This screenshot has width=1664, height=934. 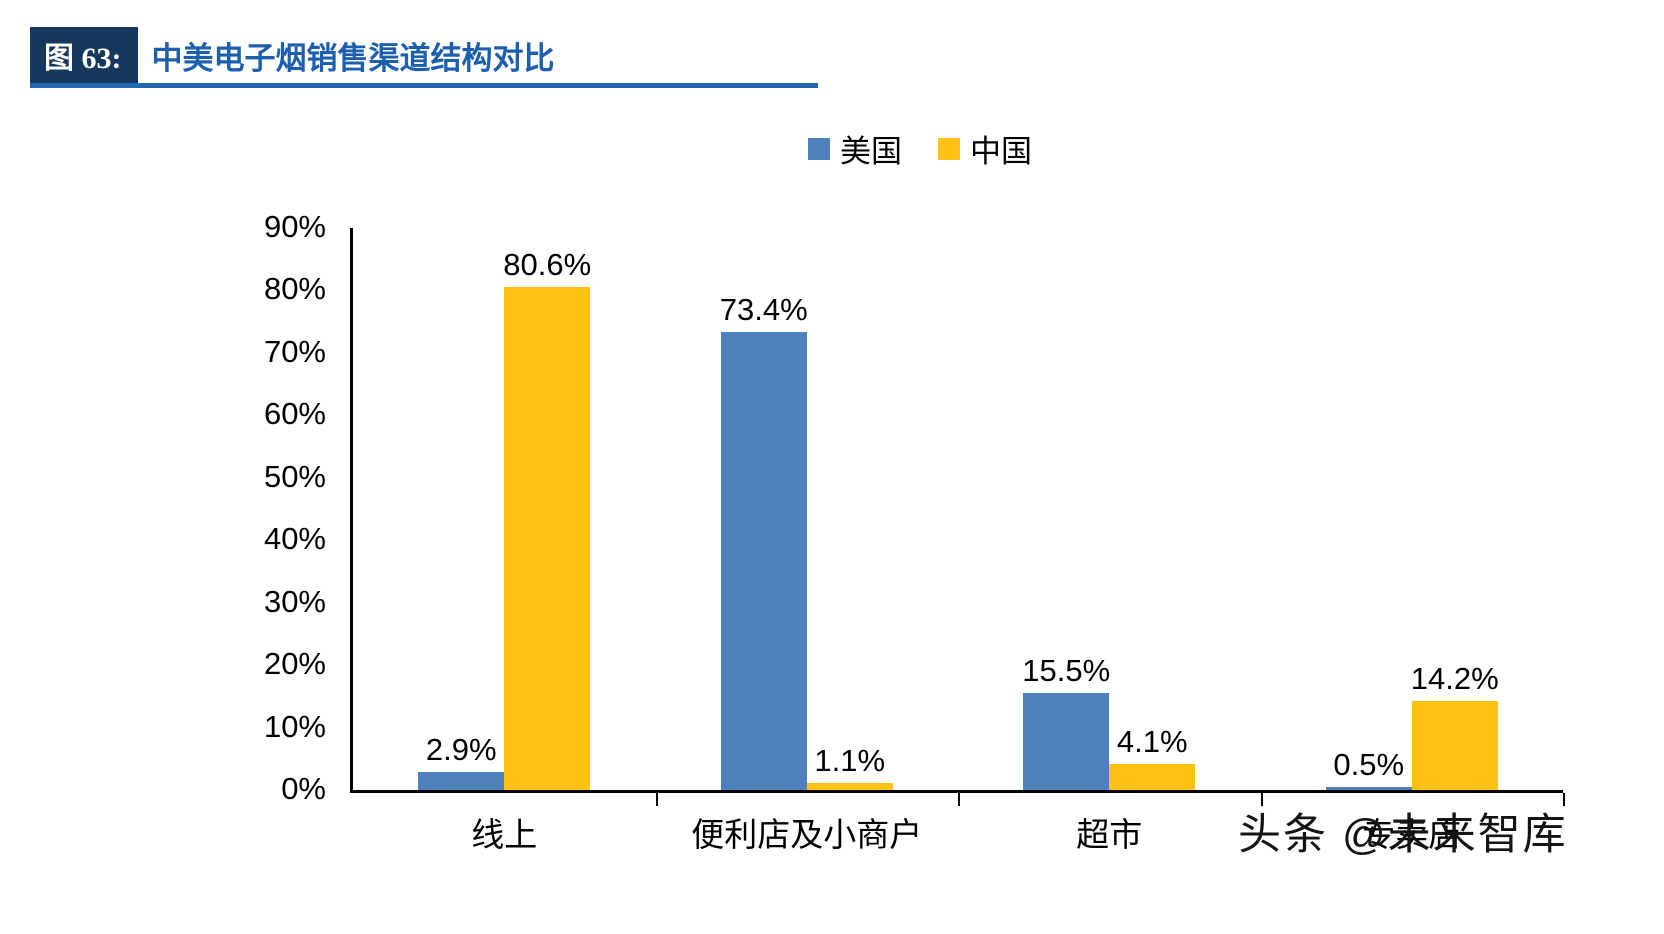 What do you see at coordinates (294, 601) in the screenshot?
I see `y-axis-tick-label: 30%` at bounding box center [294, 601].